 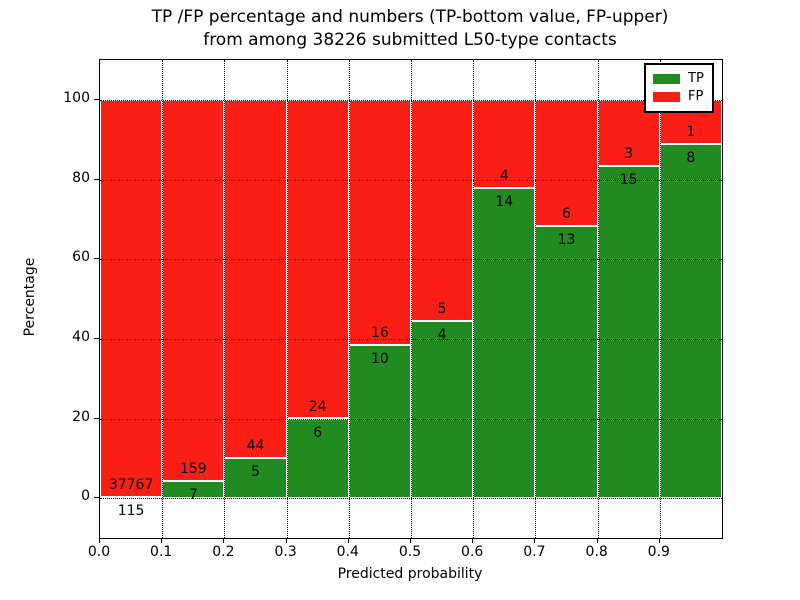 I want to click on tp-count-annotation: 4, so click(x=442, y=335).